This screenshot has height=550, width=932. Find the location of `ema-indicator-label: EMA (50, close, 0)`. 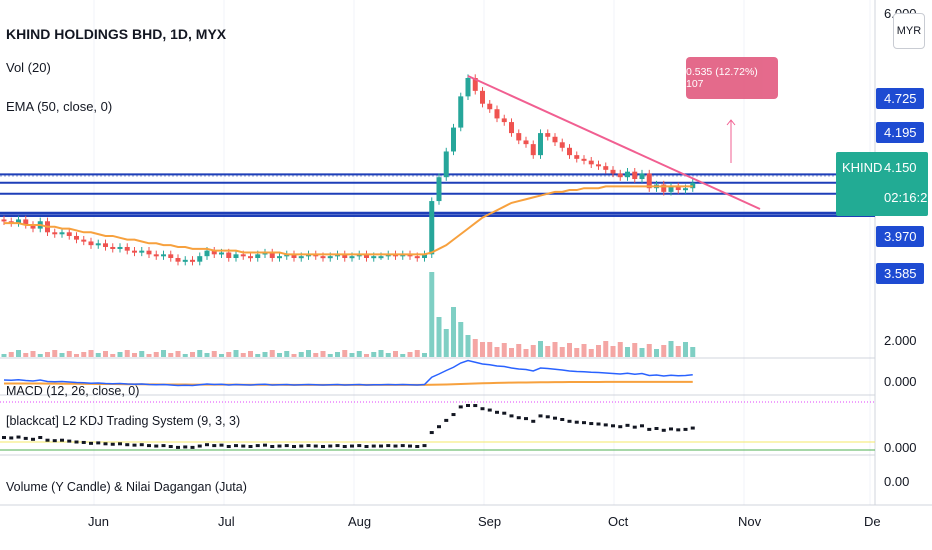

ema-indicator-label: EMA (50, close, 0) is located at coordinates (59, 106).